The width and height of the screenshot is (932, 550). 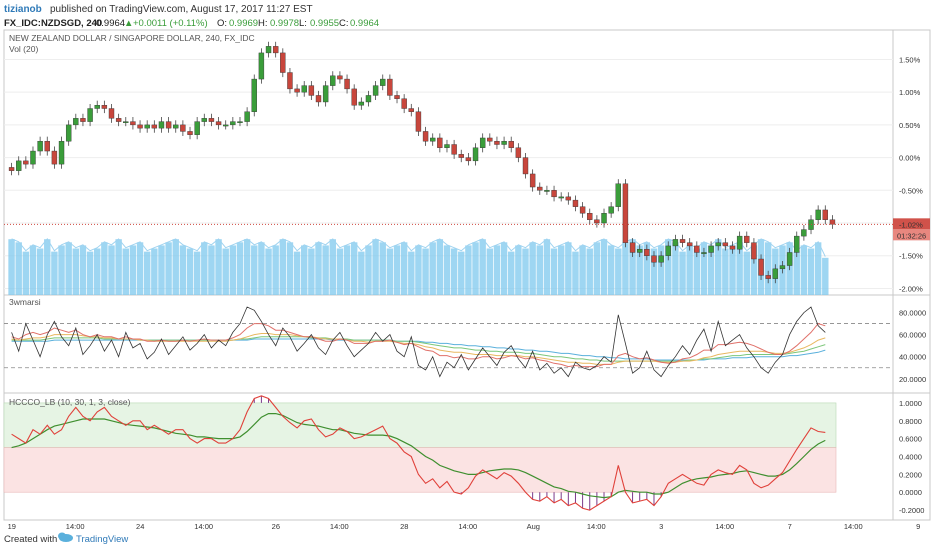 I want to click on price-tick-label: 1.50%, so click(x=910, y=59).